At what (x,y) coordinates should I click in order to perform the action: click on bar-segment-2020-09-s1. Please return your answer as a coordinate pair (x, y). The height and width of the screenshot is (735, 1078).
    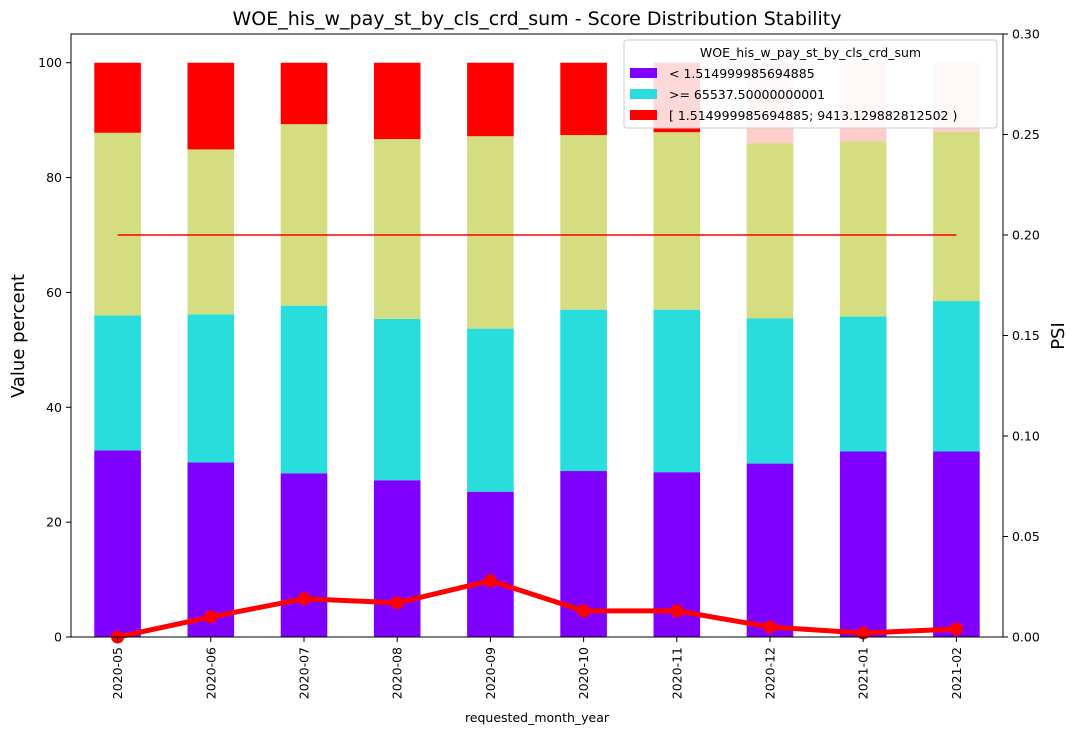
    Looking at the image, I should click on (490, 410).